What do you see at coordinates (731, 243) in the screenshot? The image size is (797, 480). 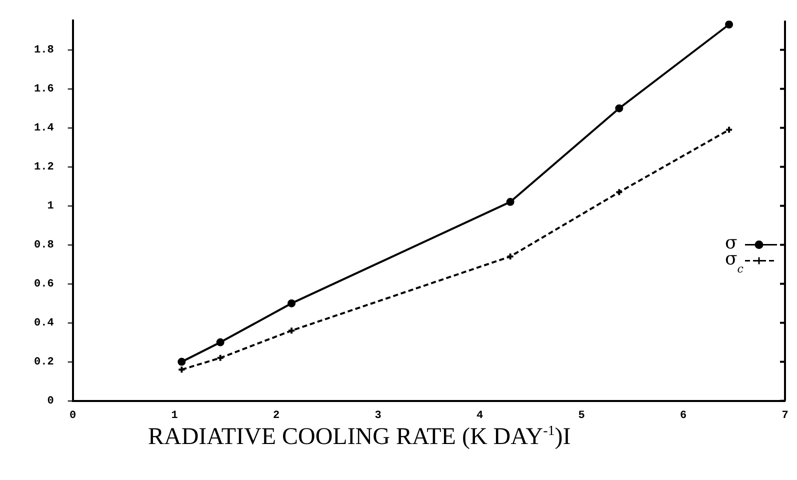 I see `legend-label: σ` at bounding box center [731, 243].